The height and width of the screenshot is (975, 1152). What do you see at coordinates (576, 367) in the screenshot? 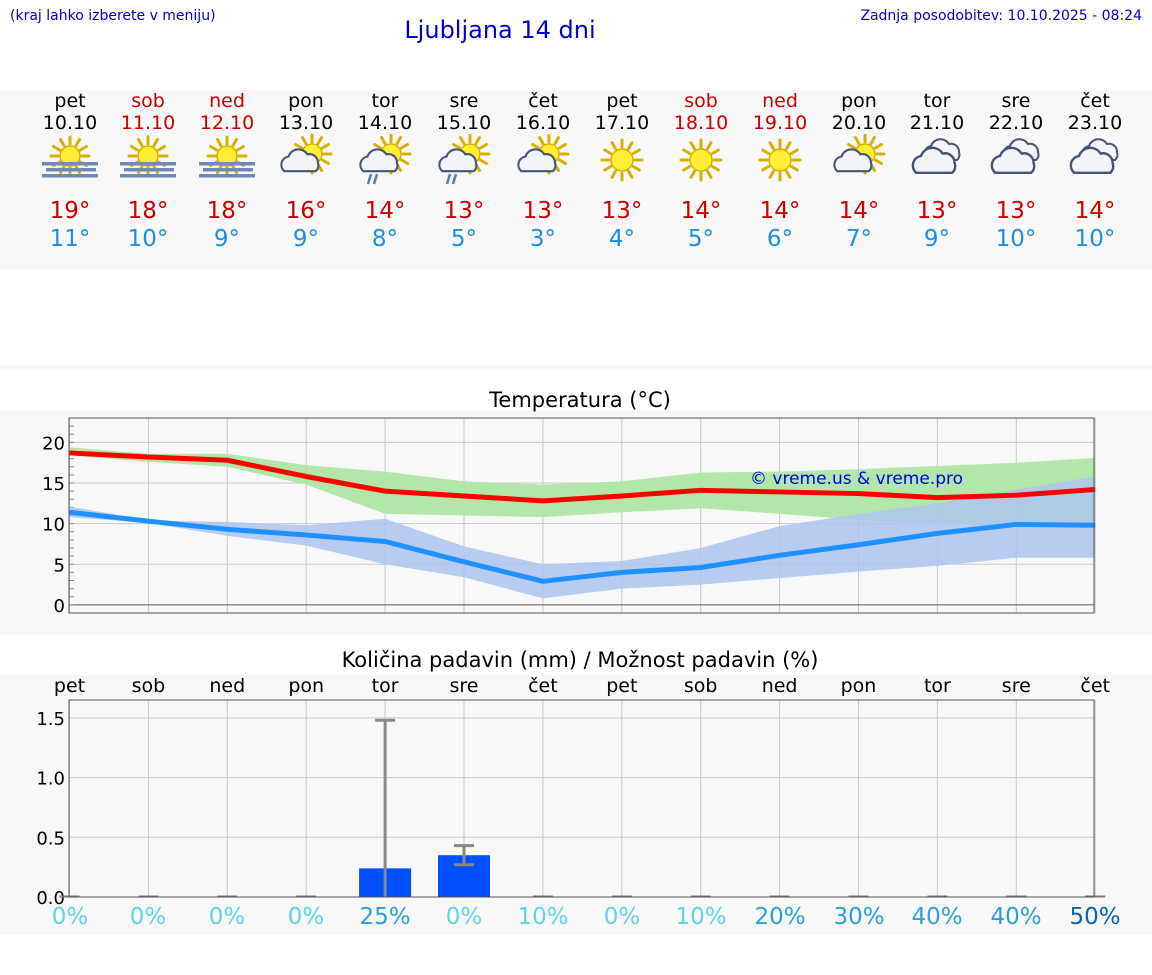
I see `separator-band` at bounding box center [576, 367].